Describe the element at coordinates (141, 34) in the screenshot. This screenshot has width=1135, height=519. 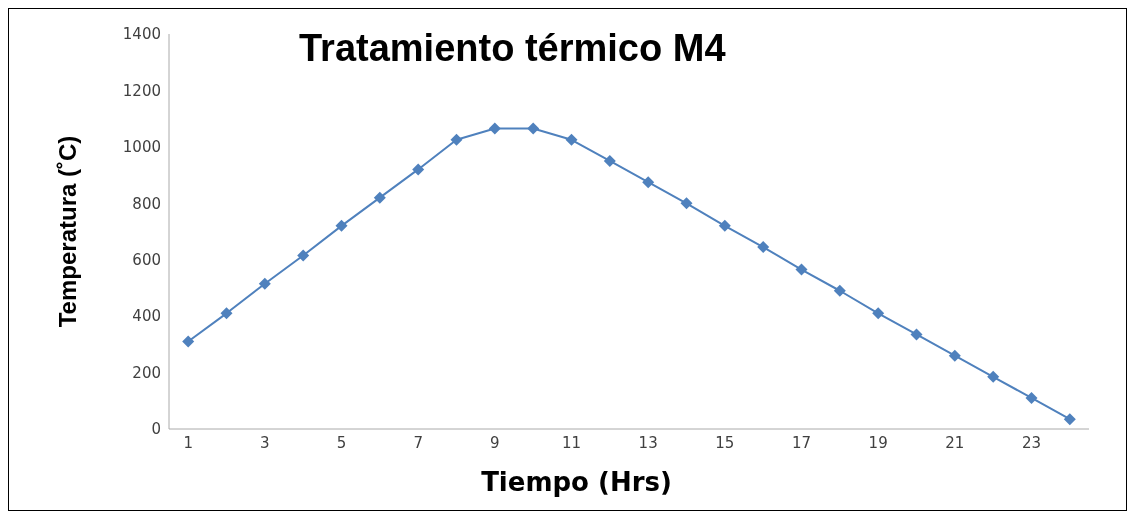
I see `y-tick-label: 1400` at that location.